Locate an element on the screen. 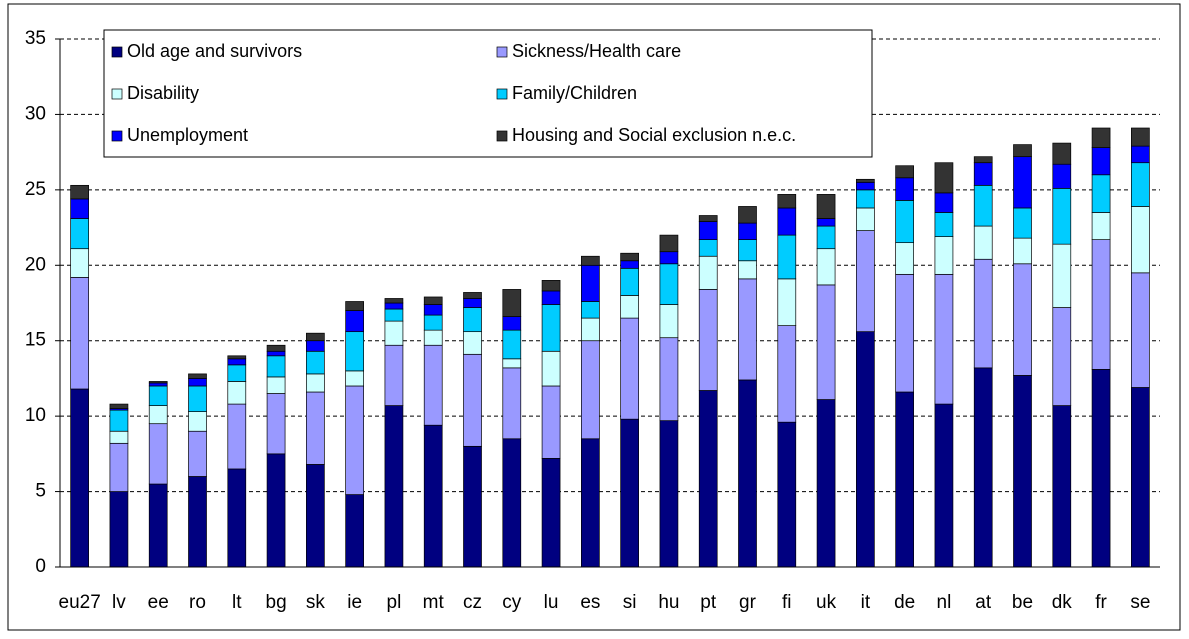 This screenshot has height=639, width=1189. x-tick-label: mt is located at coordinates (434, 602).